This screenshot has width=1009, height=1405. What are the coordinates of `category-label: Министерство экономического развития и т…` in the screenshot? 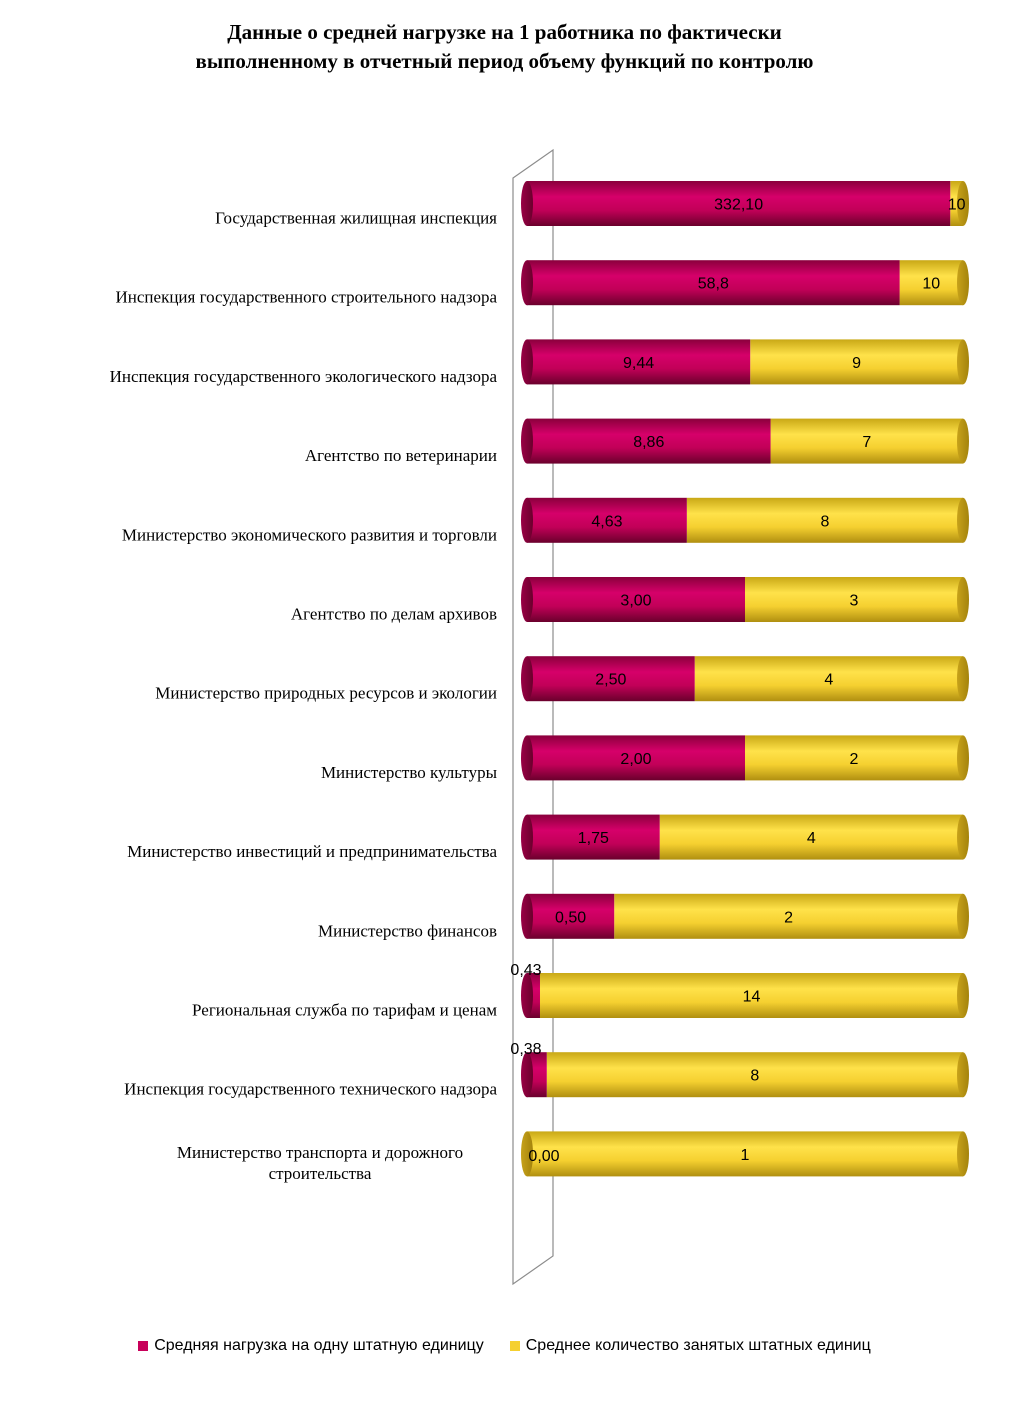 It's located at (309, 534).